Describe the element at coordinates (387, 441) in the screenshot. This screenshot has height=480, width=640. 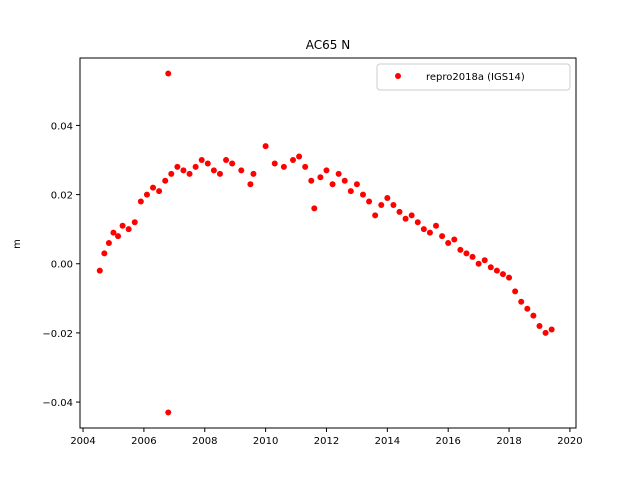
I see `x-tick-label: 2014` at that location.